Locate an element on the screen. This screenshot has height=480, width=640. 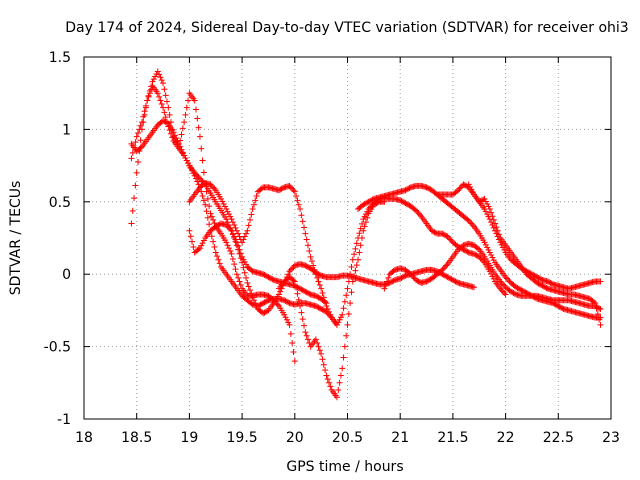
x-tick-label: 18.5 is located at coordinates (136, 438).